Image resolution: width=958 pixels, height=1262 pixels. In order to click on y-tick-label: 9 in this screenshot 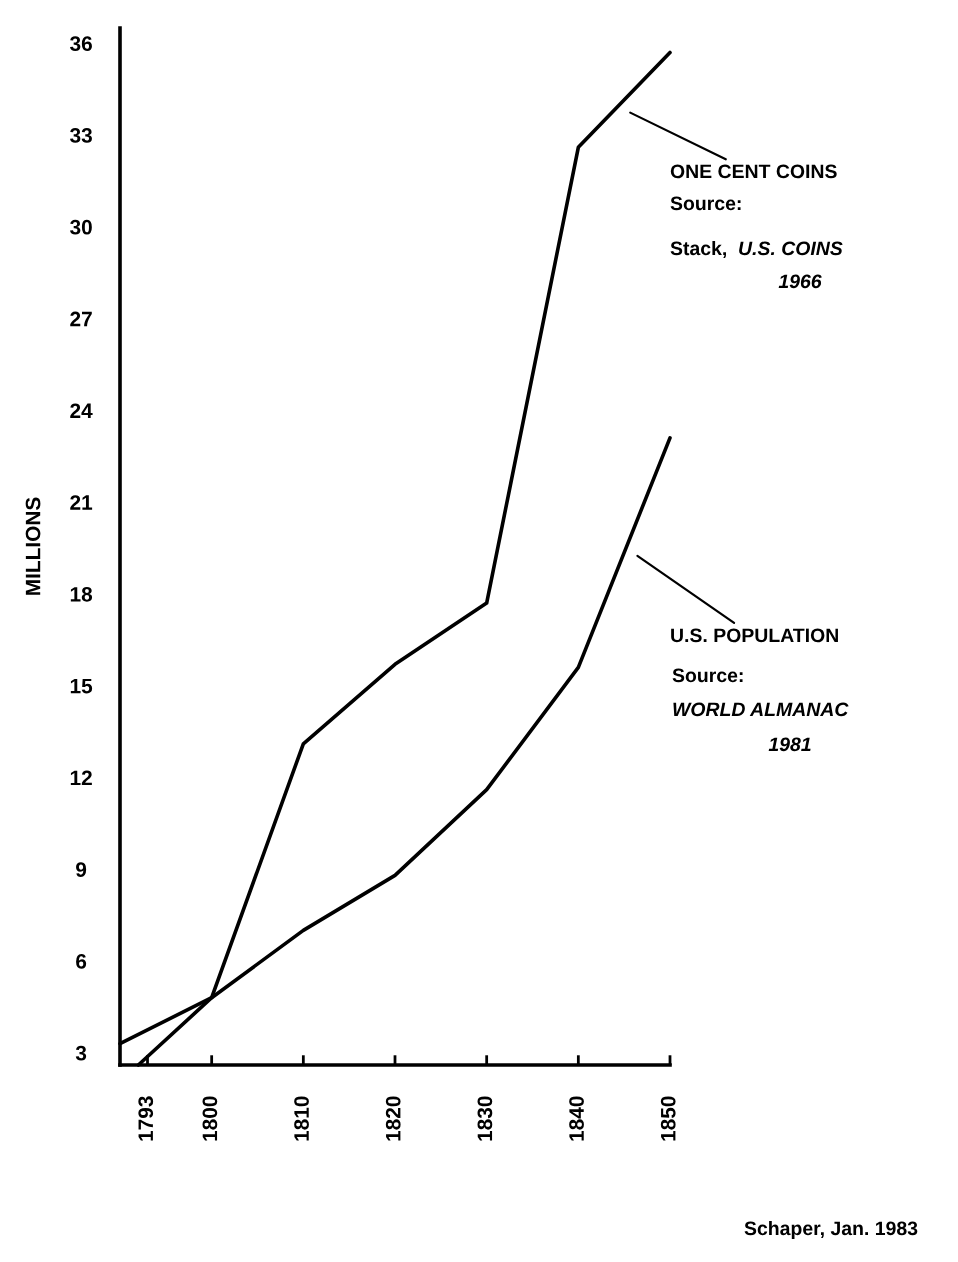, I will do `click(81, 869)`.